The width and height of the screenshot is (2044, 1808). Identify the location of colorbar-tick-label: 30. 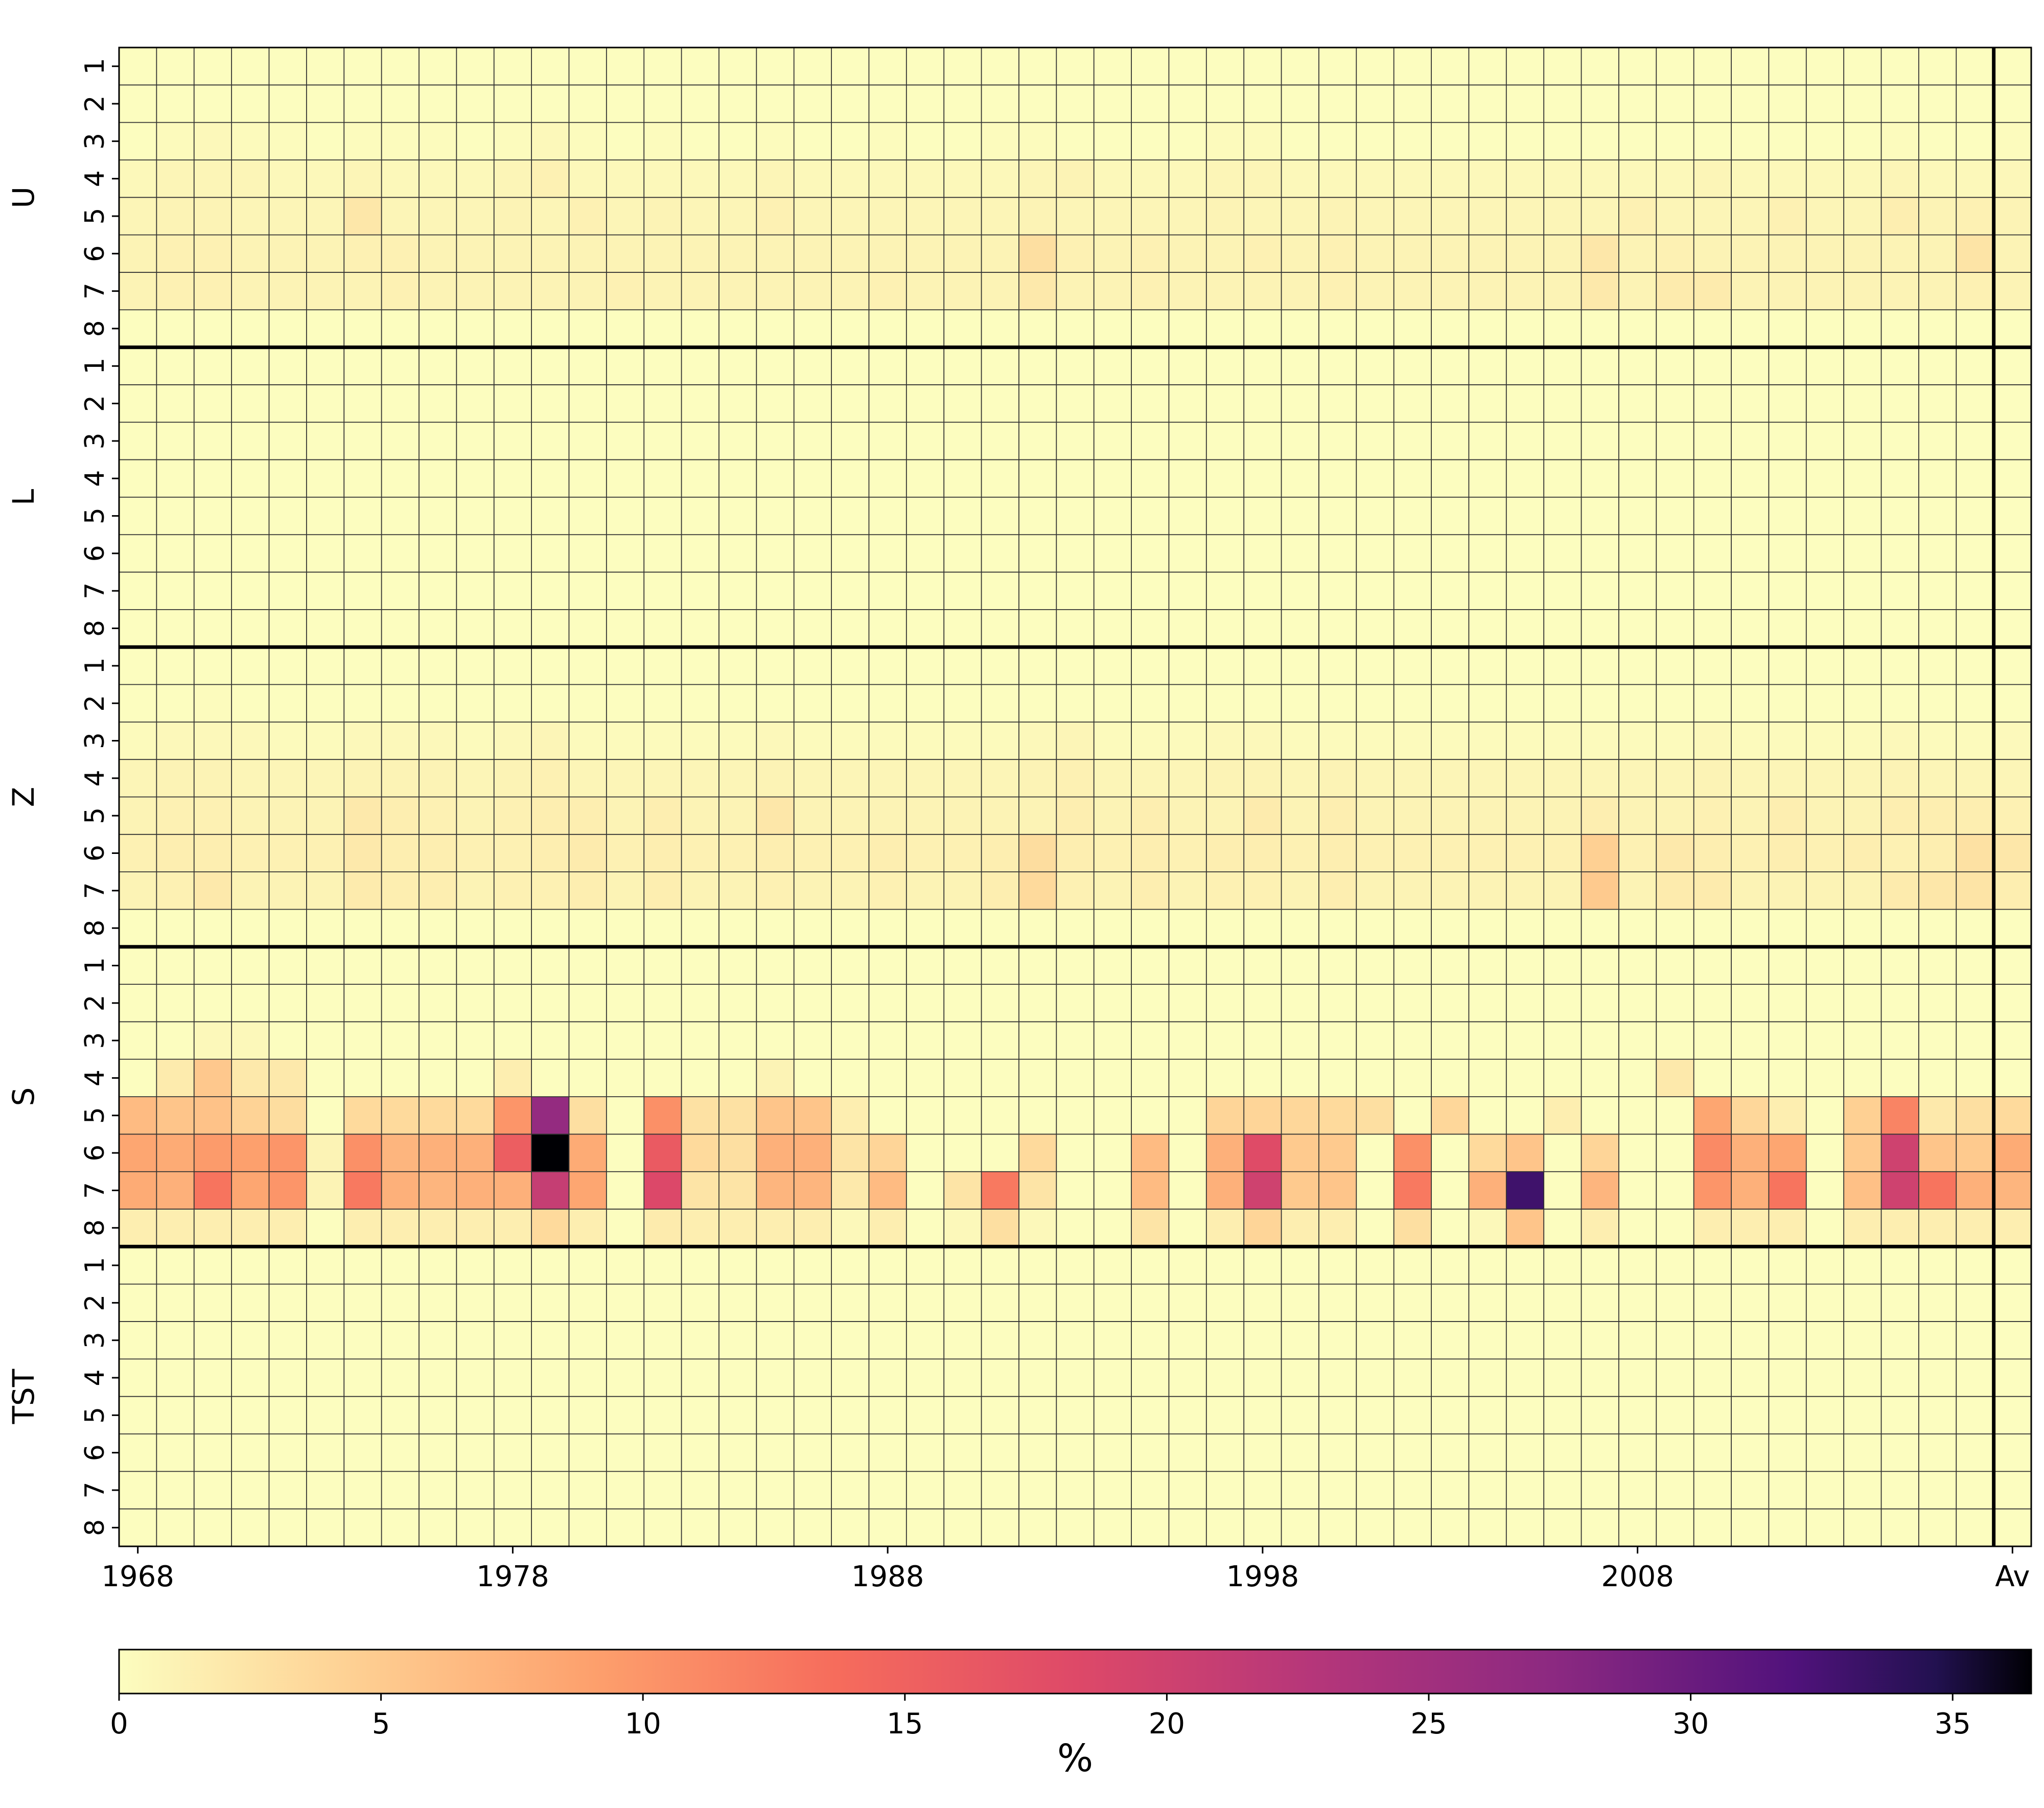
(1691, 1724).